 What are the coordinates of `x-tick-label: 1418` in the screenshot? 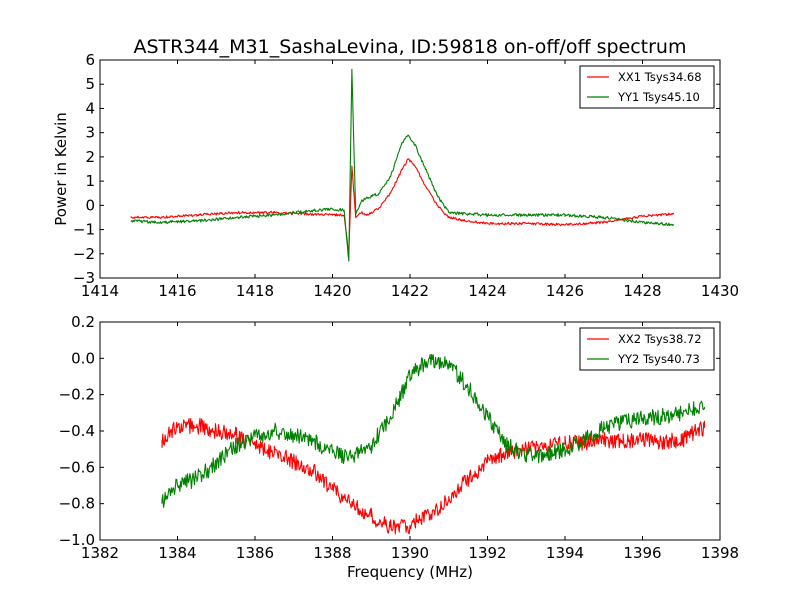 It's located at (255, 291).